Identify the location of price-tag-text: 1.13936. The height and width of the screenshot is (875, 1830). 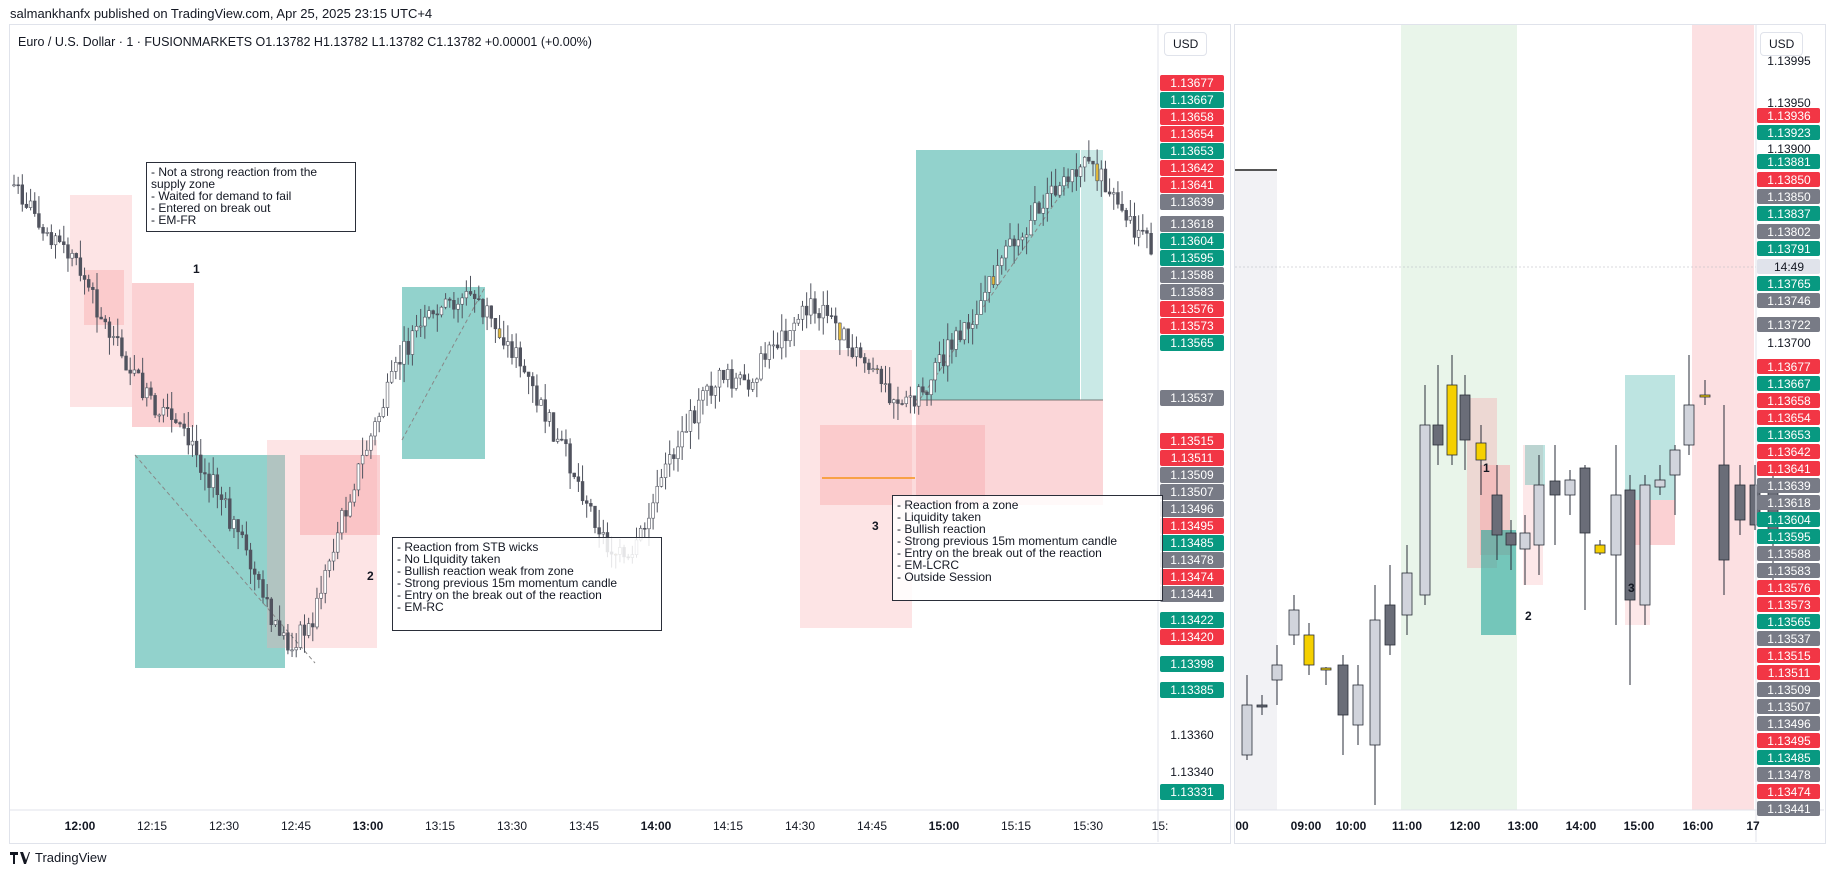
(1789, 116).